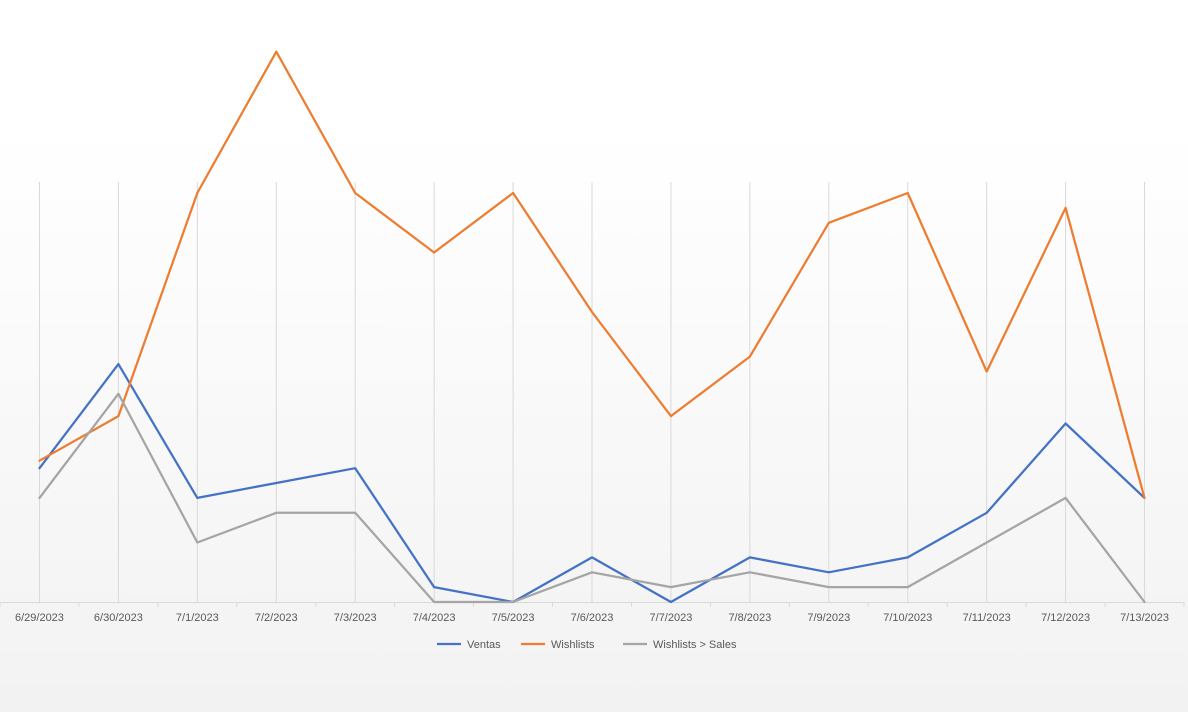 The width and height of the screenshot is (1188, 712). Describe the element at coordinates (749, 618) in the screenshot. I see `x-tick-label: 7/8/2023` at that location.